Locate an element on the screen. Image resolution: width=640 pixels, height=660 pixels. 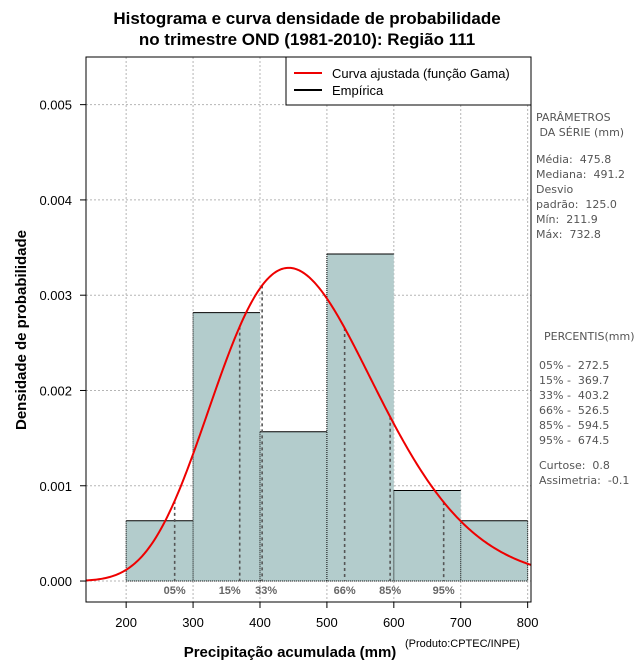
x-tick-label: 400 is located at coordinates (260, 622).